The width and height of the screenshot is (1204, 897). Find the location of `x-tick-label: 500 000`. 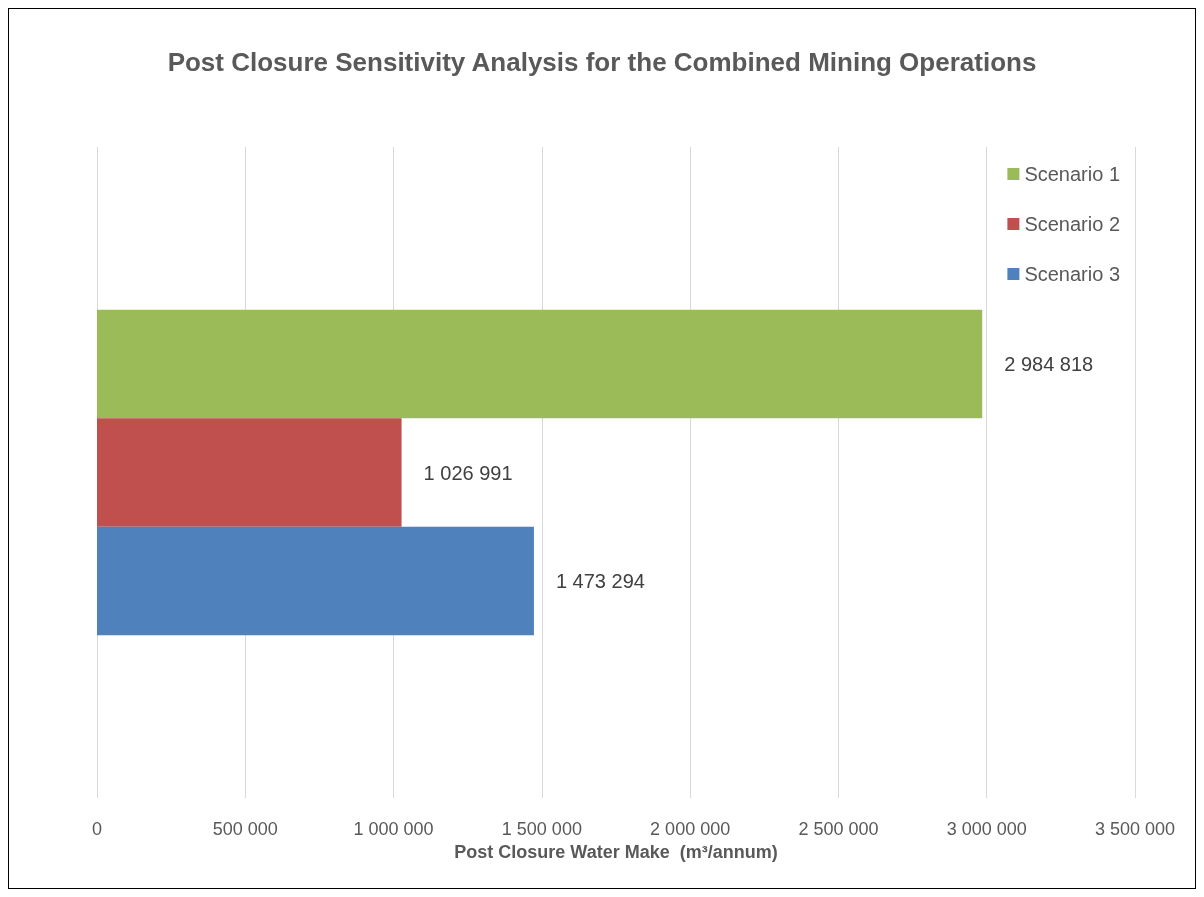

x-tick-label: 500 000 is located at coordinates (245, 829).